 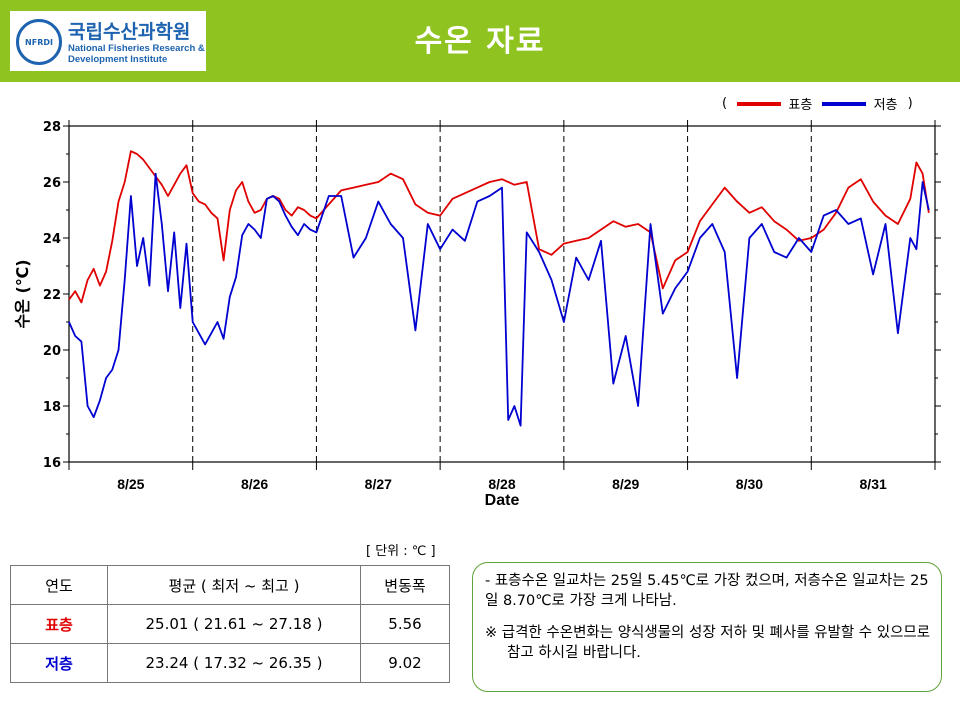 What do you see at coordinates (502, 500) in the screenshot?
I see `x-axis-title: Date` at bounding box center [502, 500].